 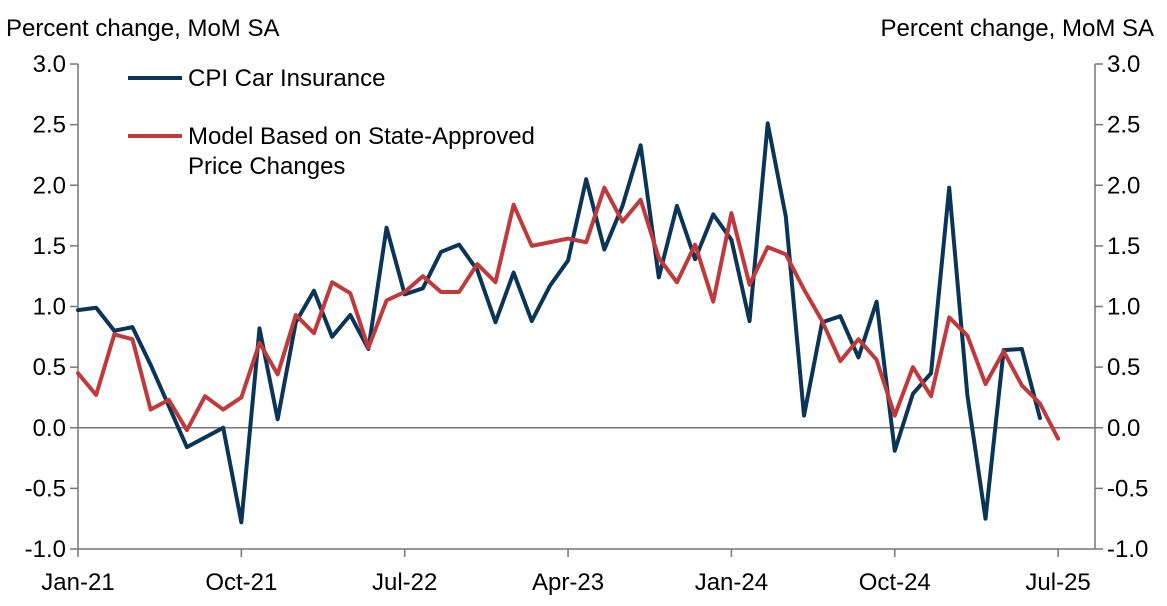 I want to click on left-y-tick-label: 2.5, so click(x=49, y=125).